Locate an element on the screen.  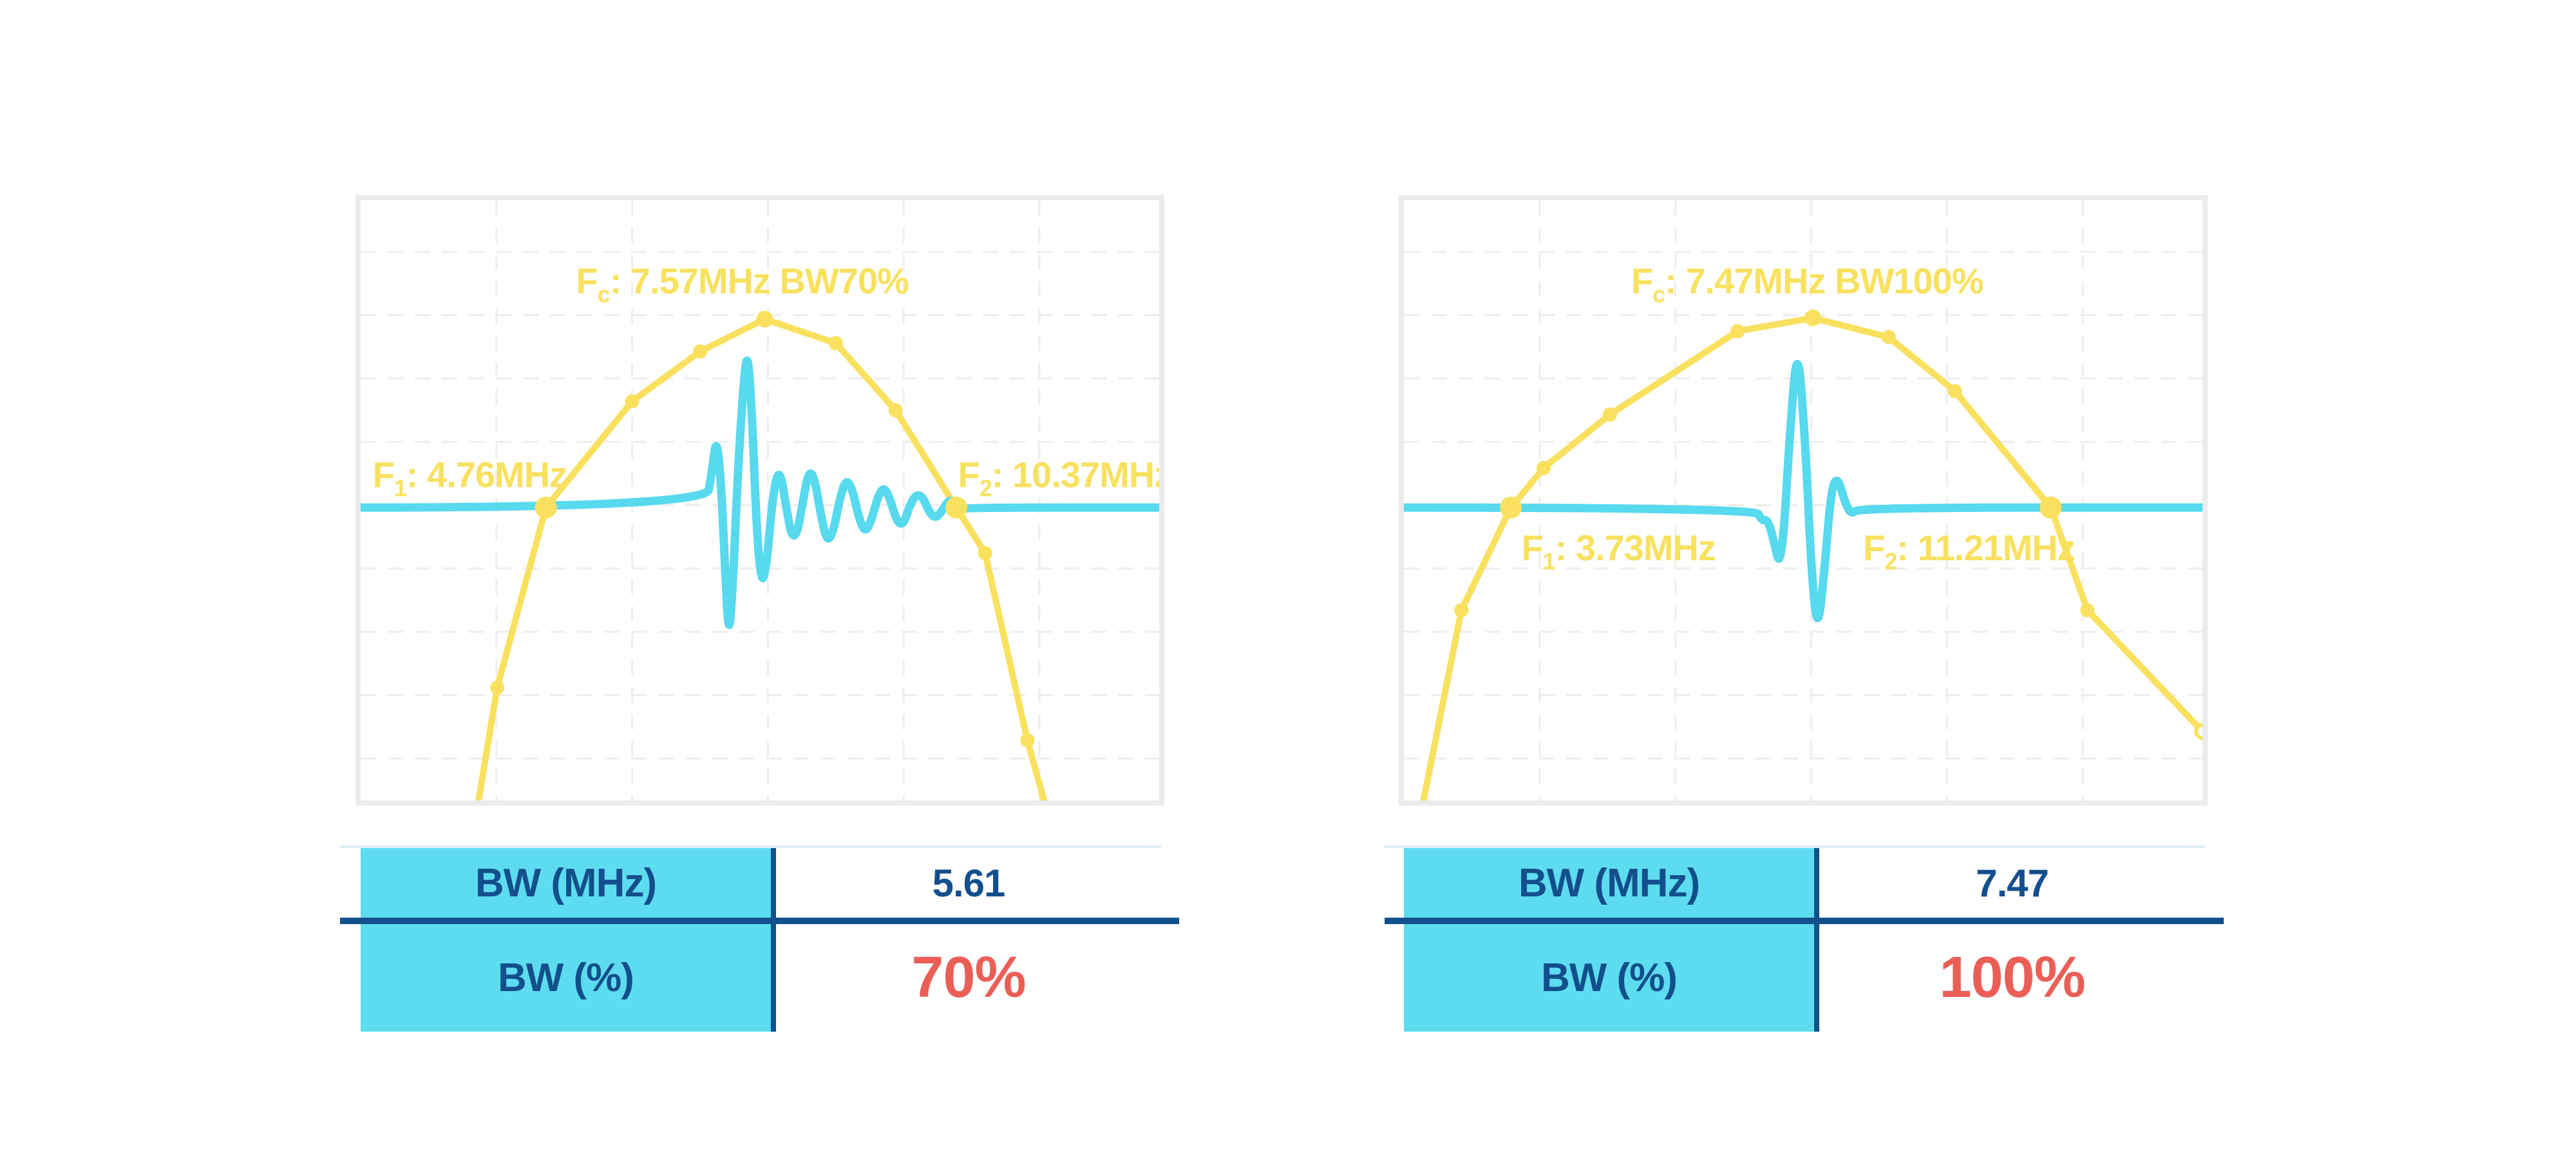
bw-mhz-value: 7.47 is located at coordinates (2012, 883).